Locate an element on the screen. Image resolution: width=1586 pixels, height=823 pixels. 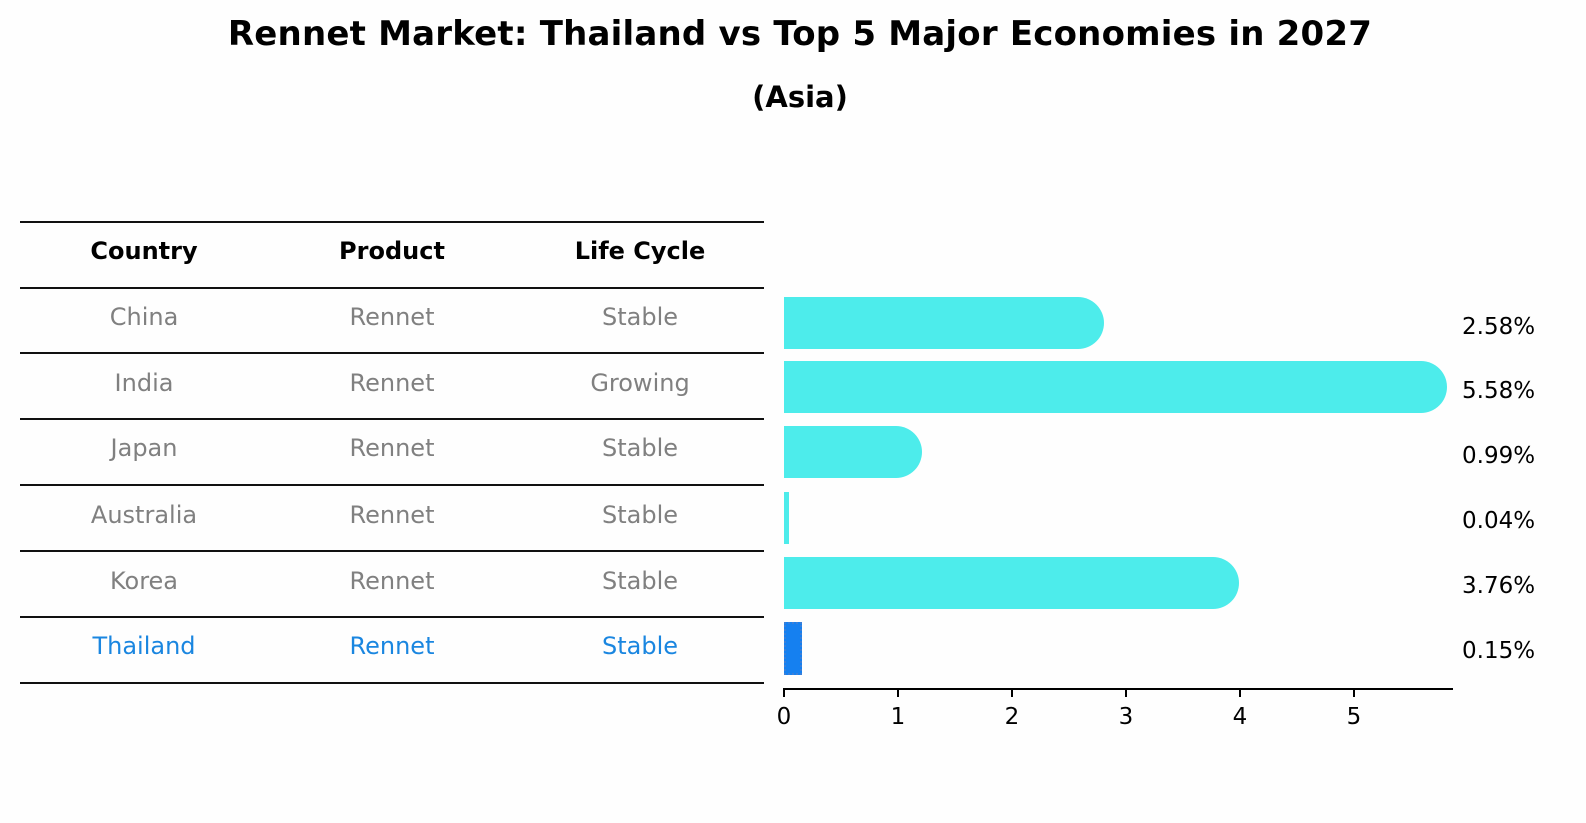
bar-india is located at coordinates (1115, 387).